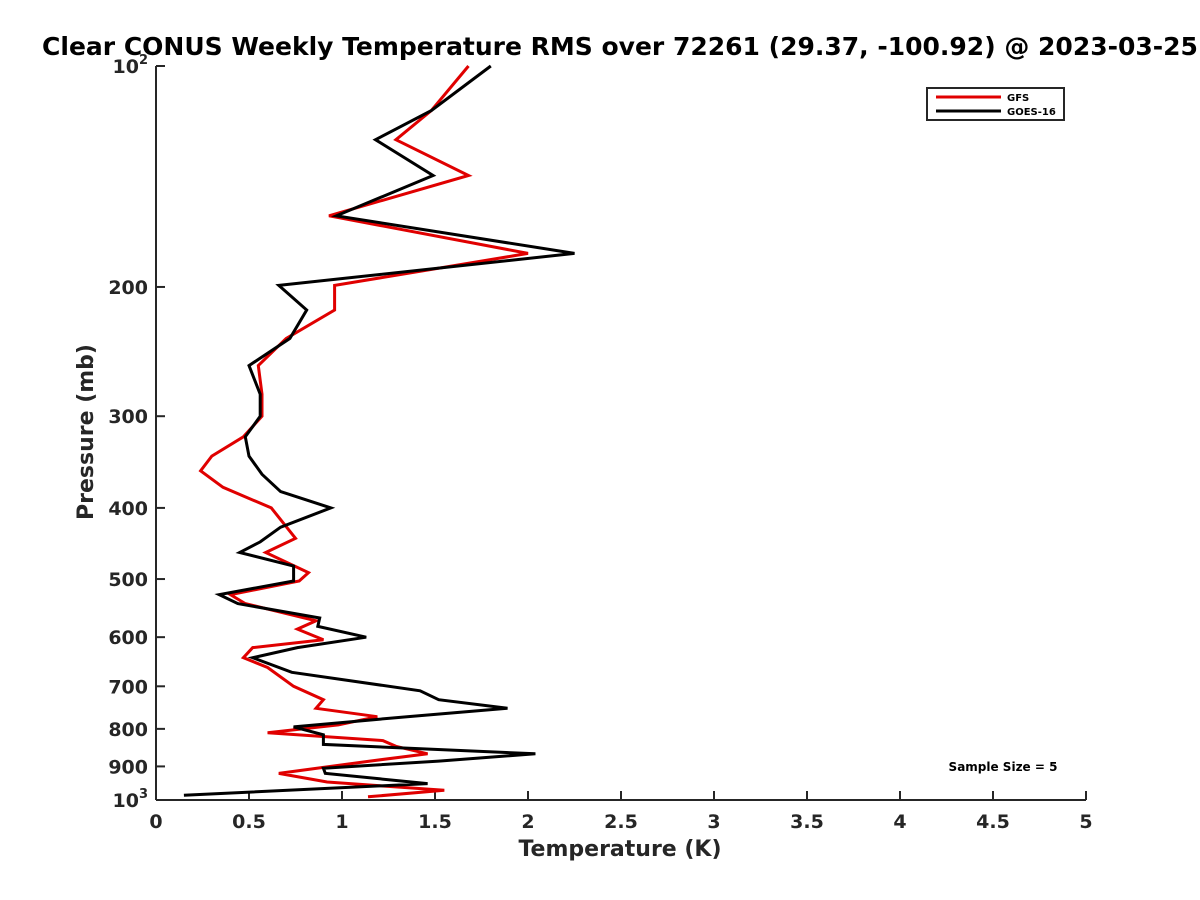 Image resolution: width=1200 pixels, height=900 pixels. Describe the element at coordinates (341, 822) in the screenshot. I see `x-tick-label: 1` at that location.